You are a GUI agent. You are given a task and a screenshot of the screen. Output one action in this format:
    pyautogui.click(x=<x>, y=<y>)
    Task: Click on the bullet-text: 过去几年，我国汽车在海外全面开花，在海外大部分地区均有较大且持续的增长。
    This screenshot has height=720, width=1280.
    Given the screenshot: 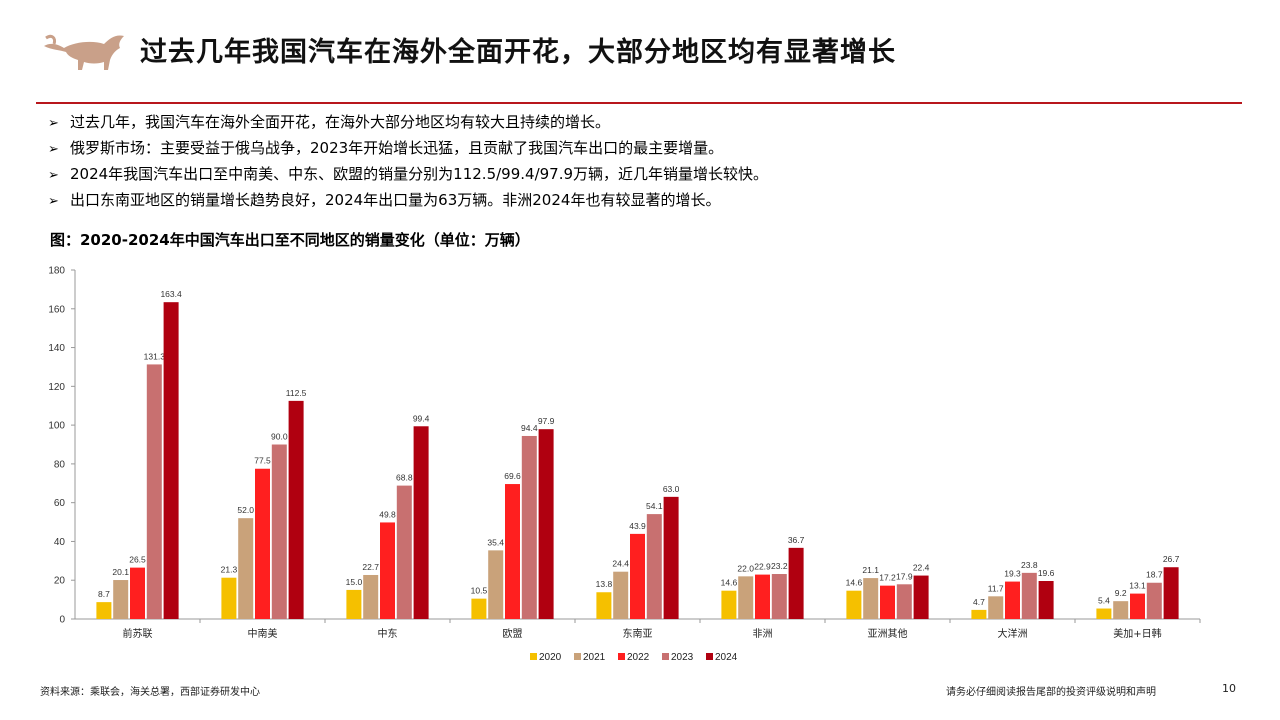 What is the action you would take?
    pyautogui.click(x=340, y=122)
    